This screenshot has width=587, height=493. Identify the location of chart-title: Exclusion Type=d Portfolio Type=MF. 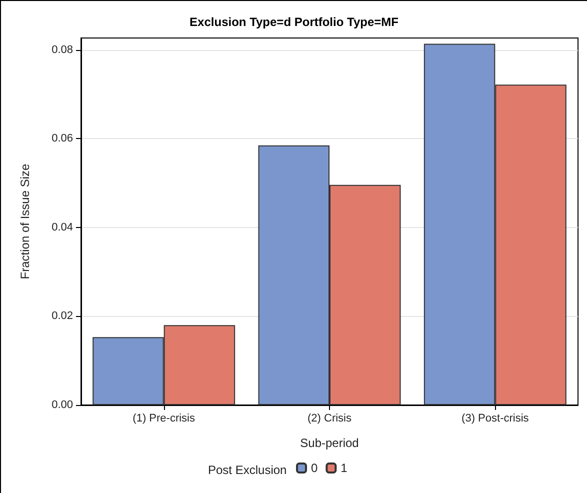
(294, 22).